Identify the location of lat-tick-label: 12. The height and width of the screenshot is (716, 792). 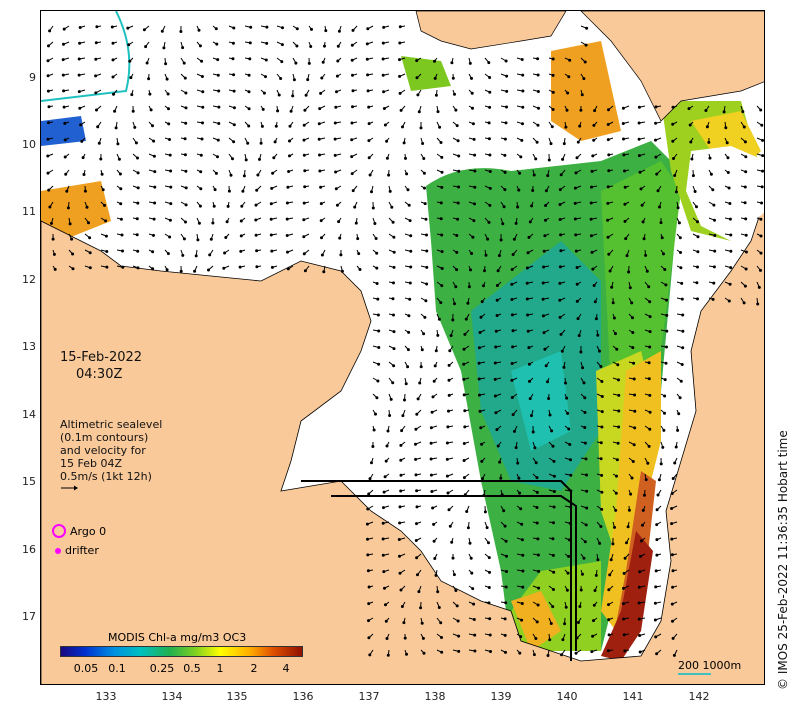
(29, 279).